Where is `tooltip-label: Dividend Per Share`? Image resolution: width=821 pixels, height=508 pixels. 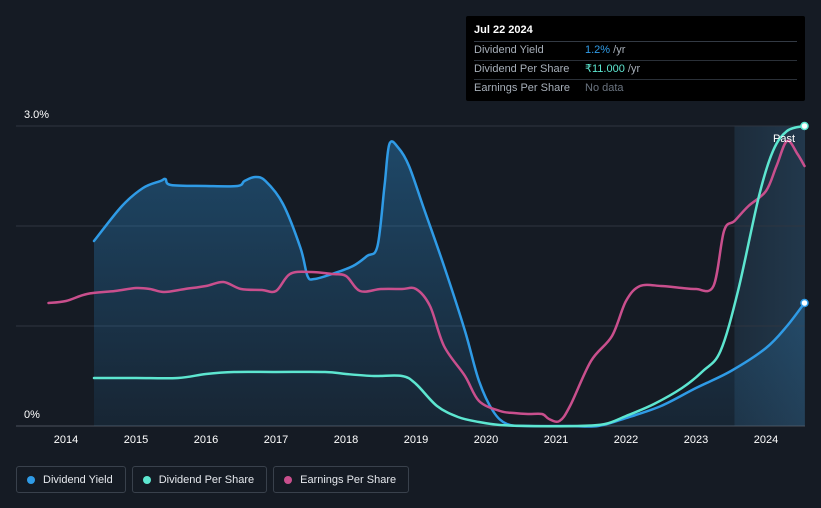 tooltip-label: Dividend Per Share is located at coordinates (522, 69).